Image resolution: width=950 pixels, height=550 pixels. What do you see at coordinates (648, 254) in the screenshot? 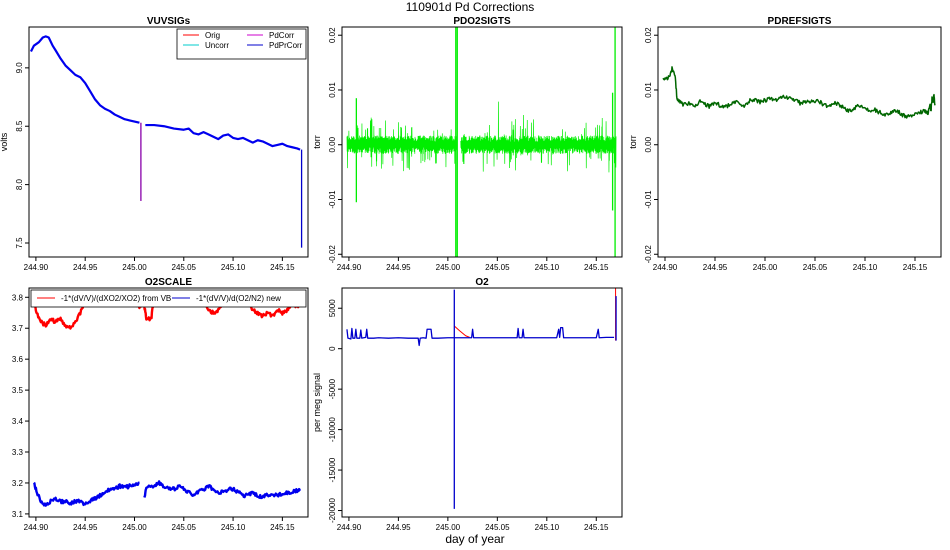
I see `ytick-label-pdrefsigts: -0.02` at bounding box center [648, 254].